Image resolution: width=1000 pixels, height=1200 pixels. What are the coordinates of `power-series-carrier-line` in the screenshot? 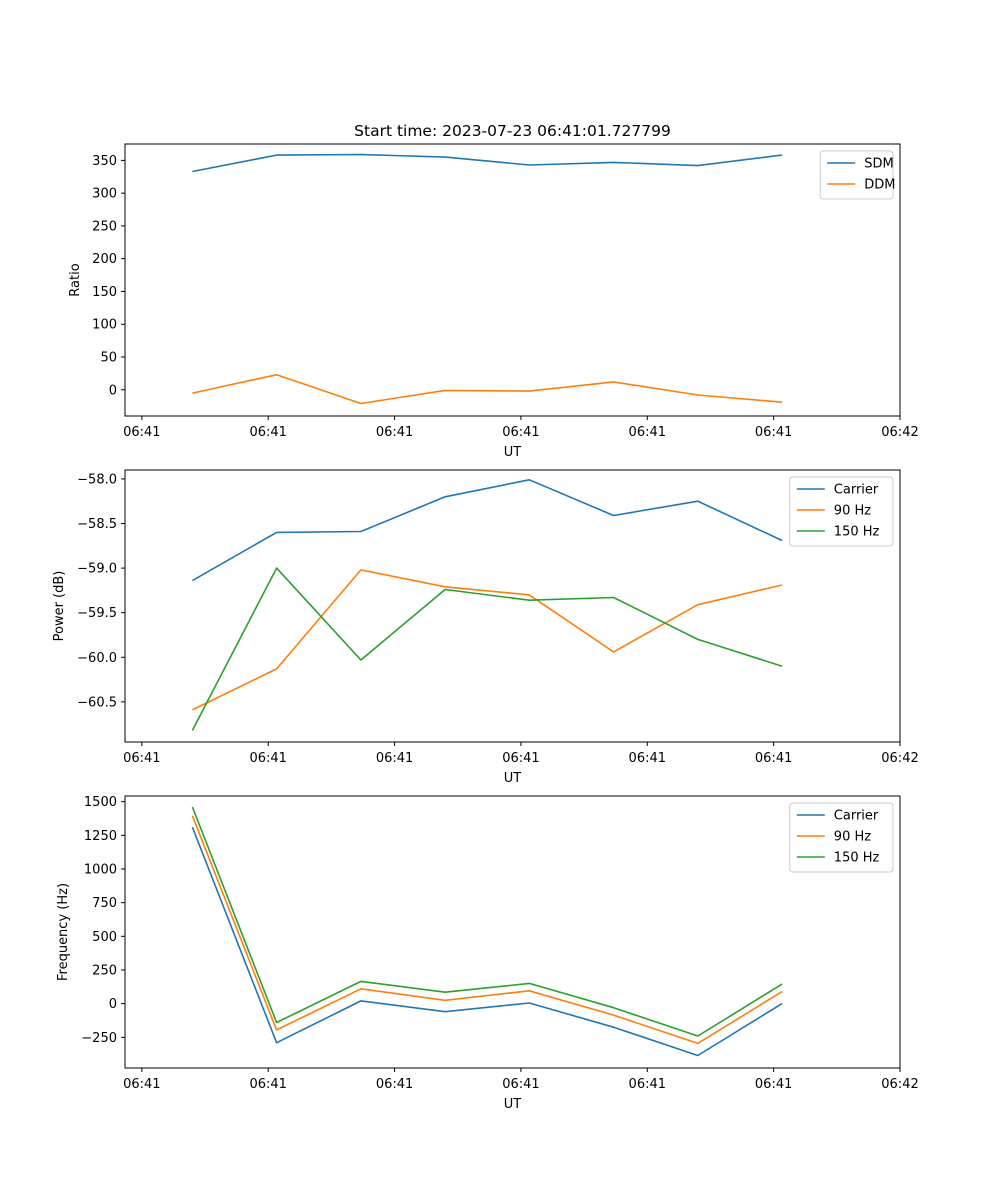 It's located at (487, 530).